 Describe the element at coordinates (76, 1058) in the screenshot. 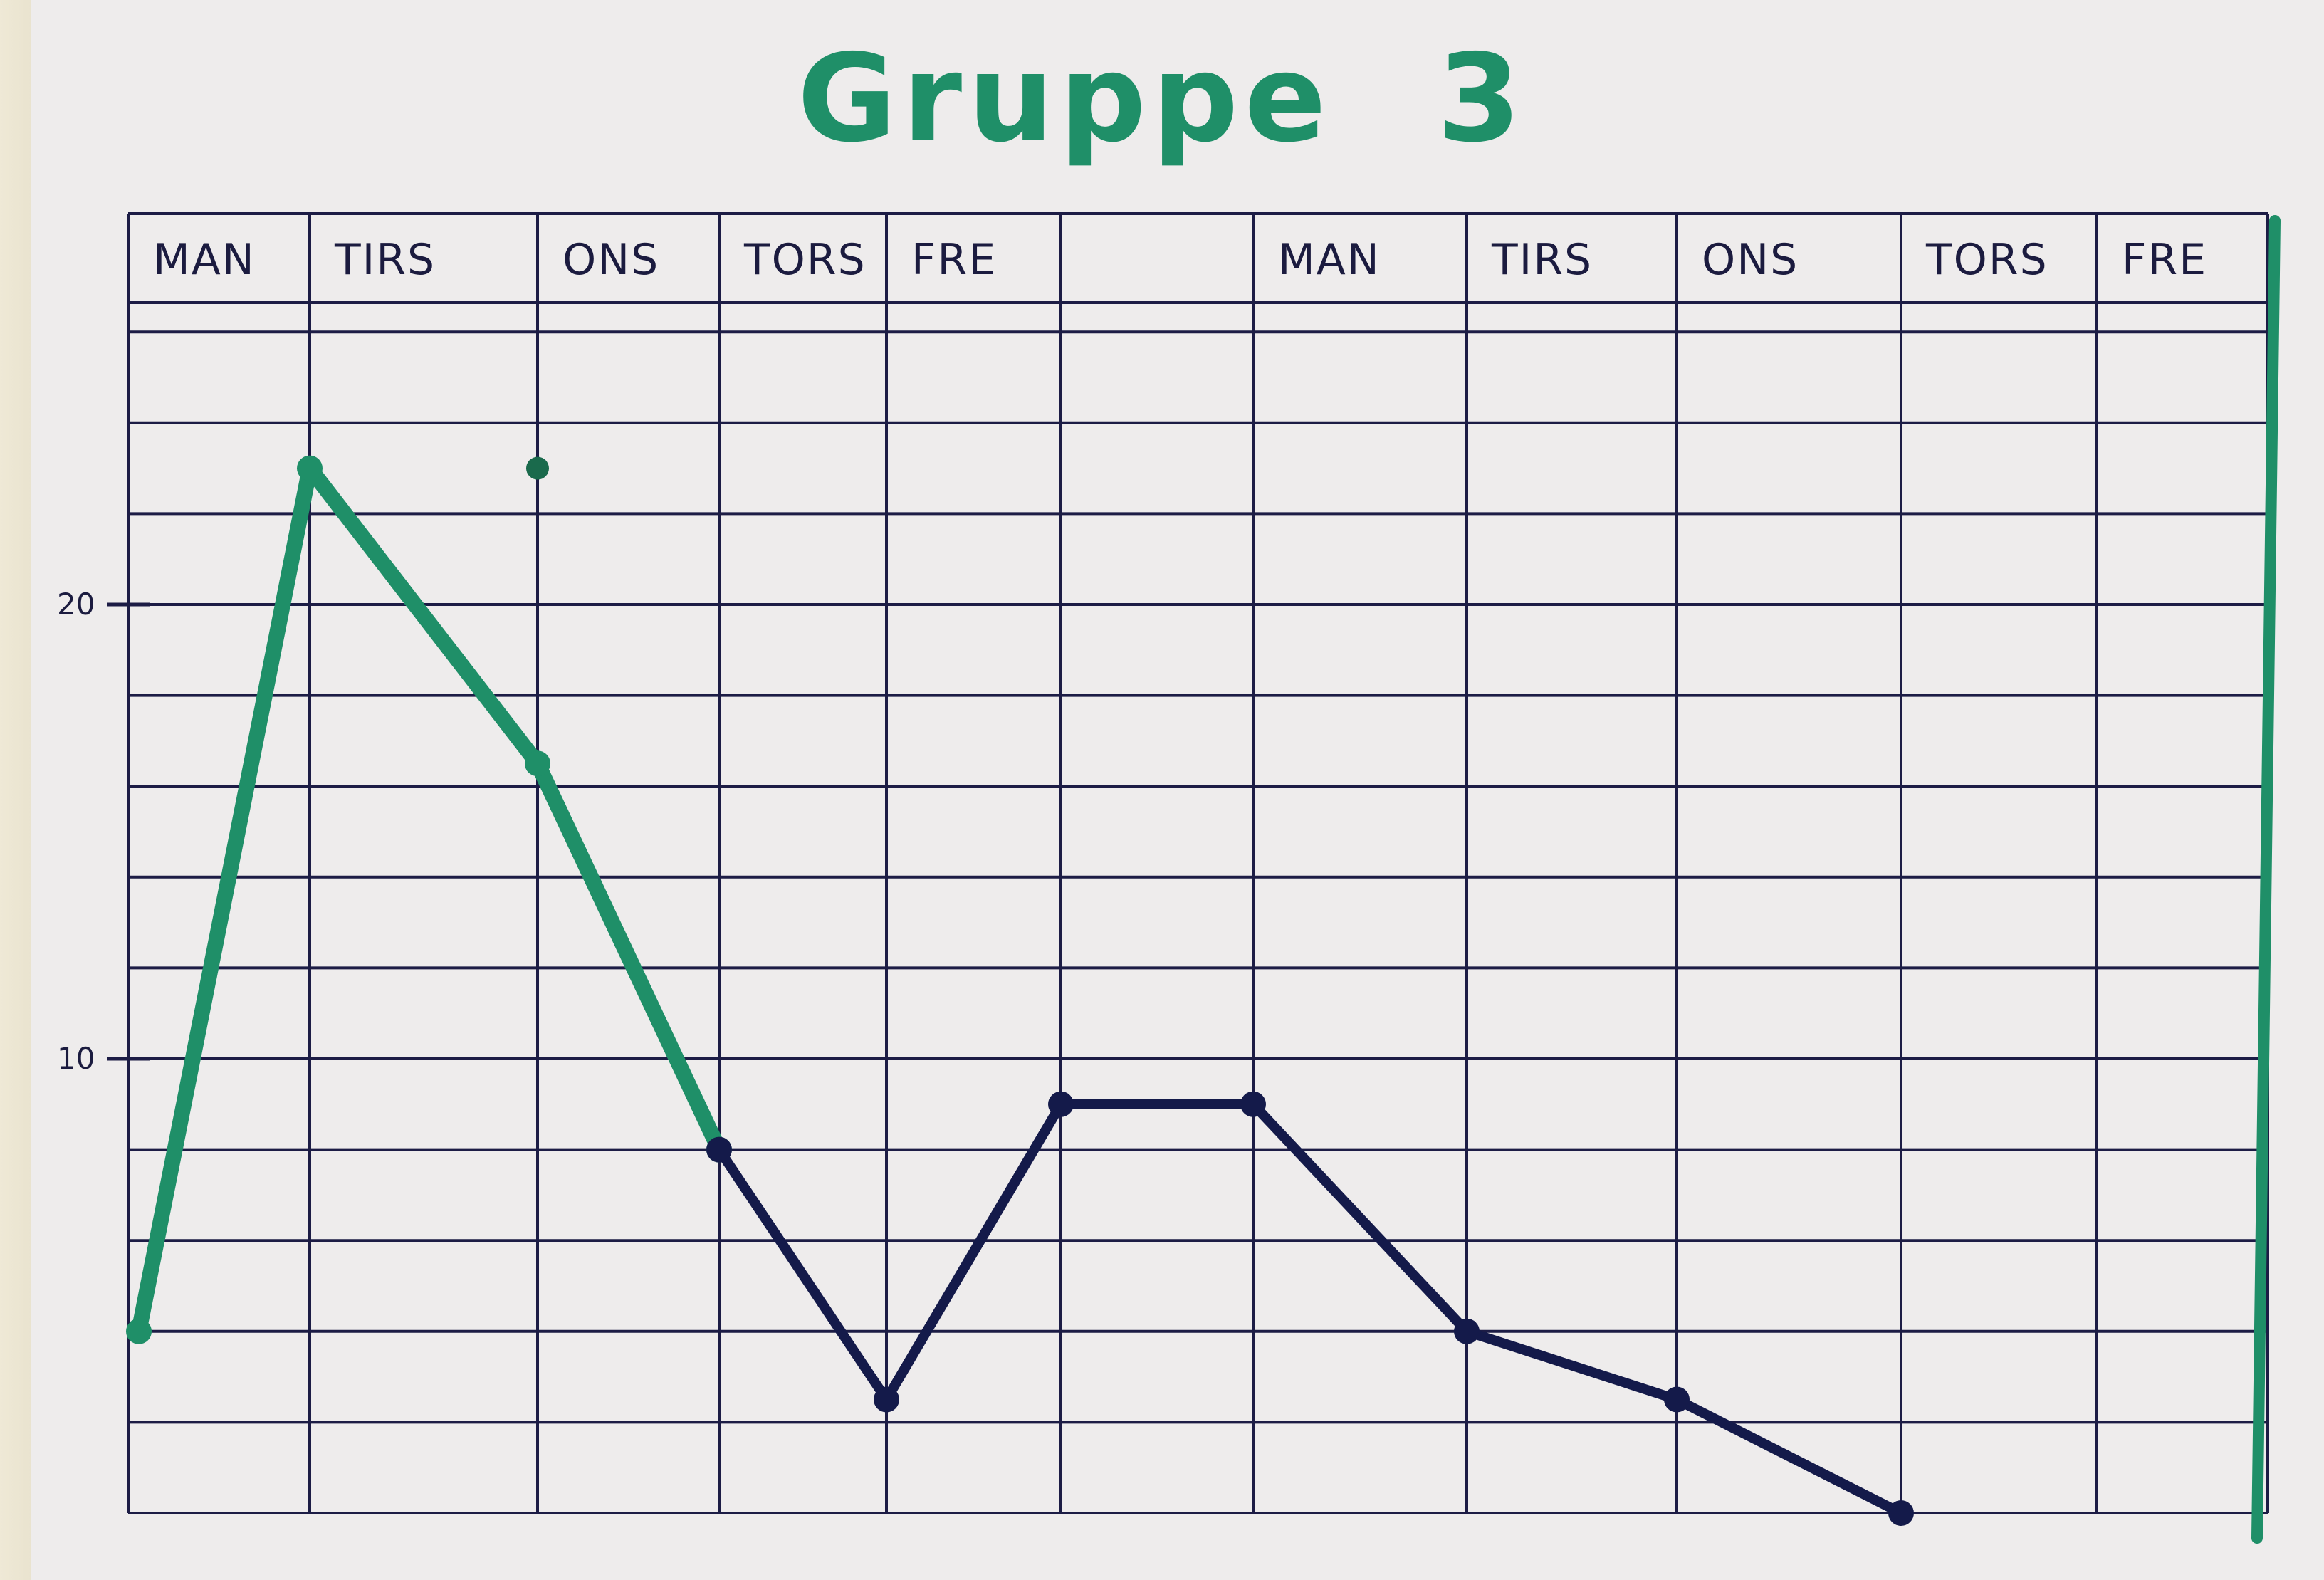

I see `y-tick-label: 10` at that location.